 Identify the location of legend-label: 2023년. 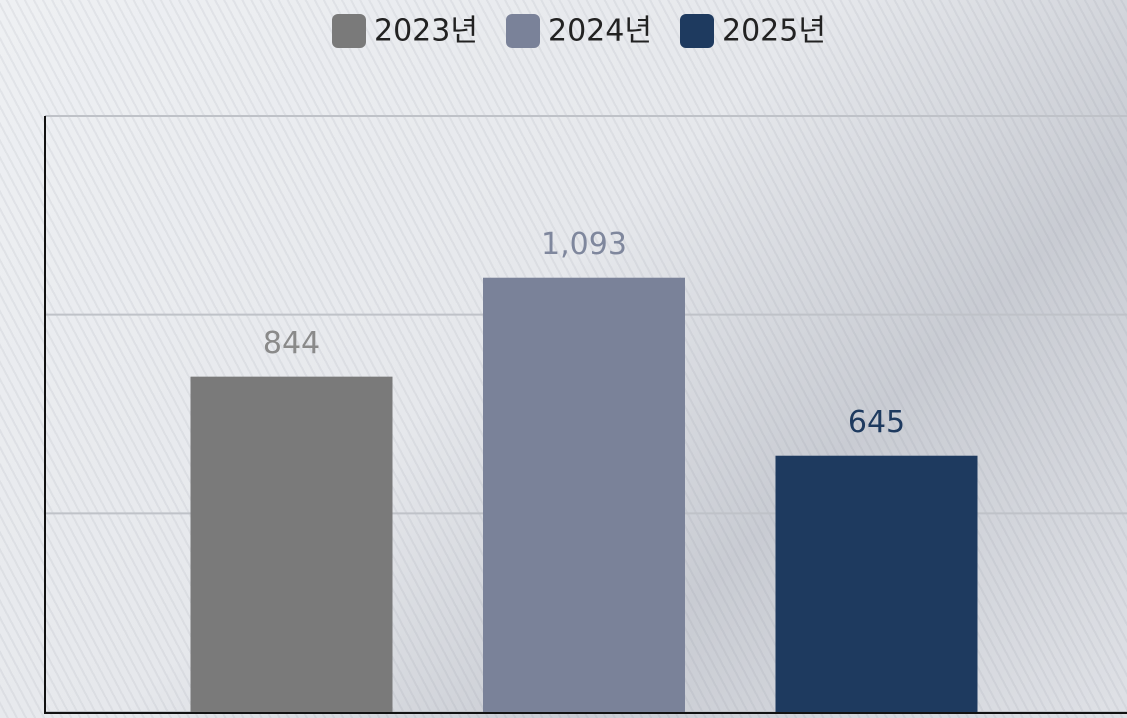
(426, 31).